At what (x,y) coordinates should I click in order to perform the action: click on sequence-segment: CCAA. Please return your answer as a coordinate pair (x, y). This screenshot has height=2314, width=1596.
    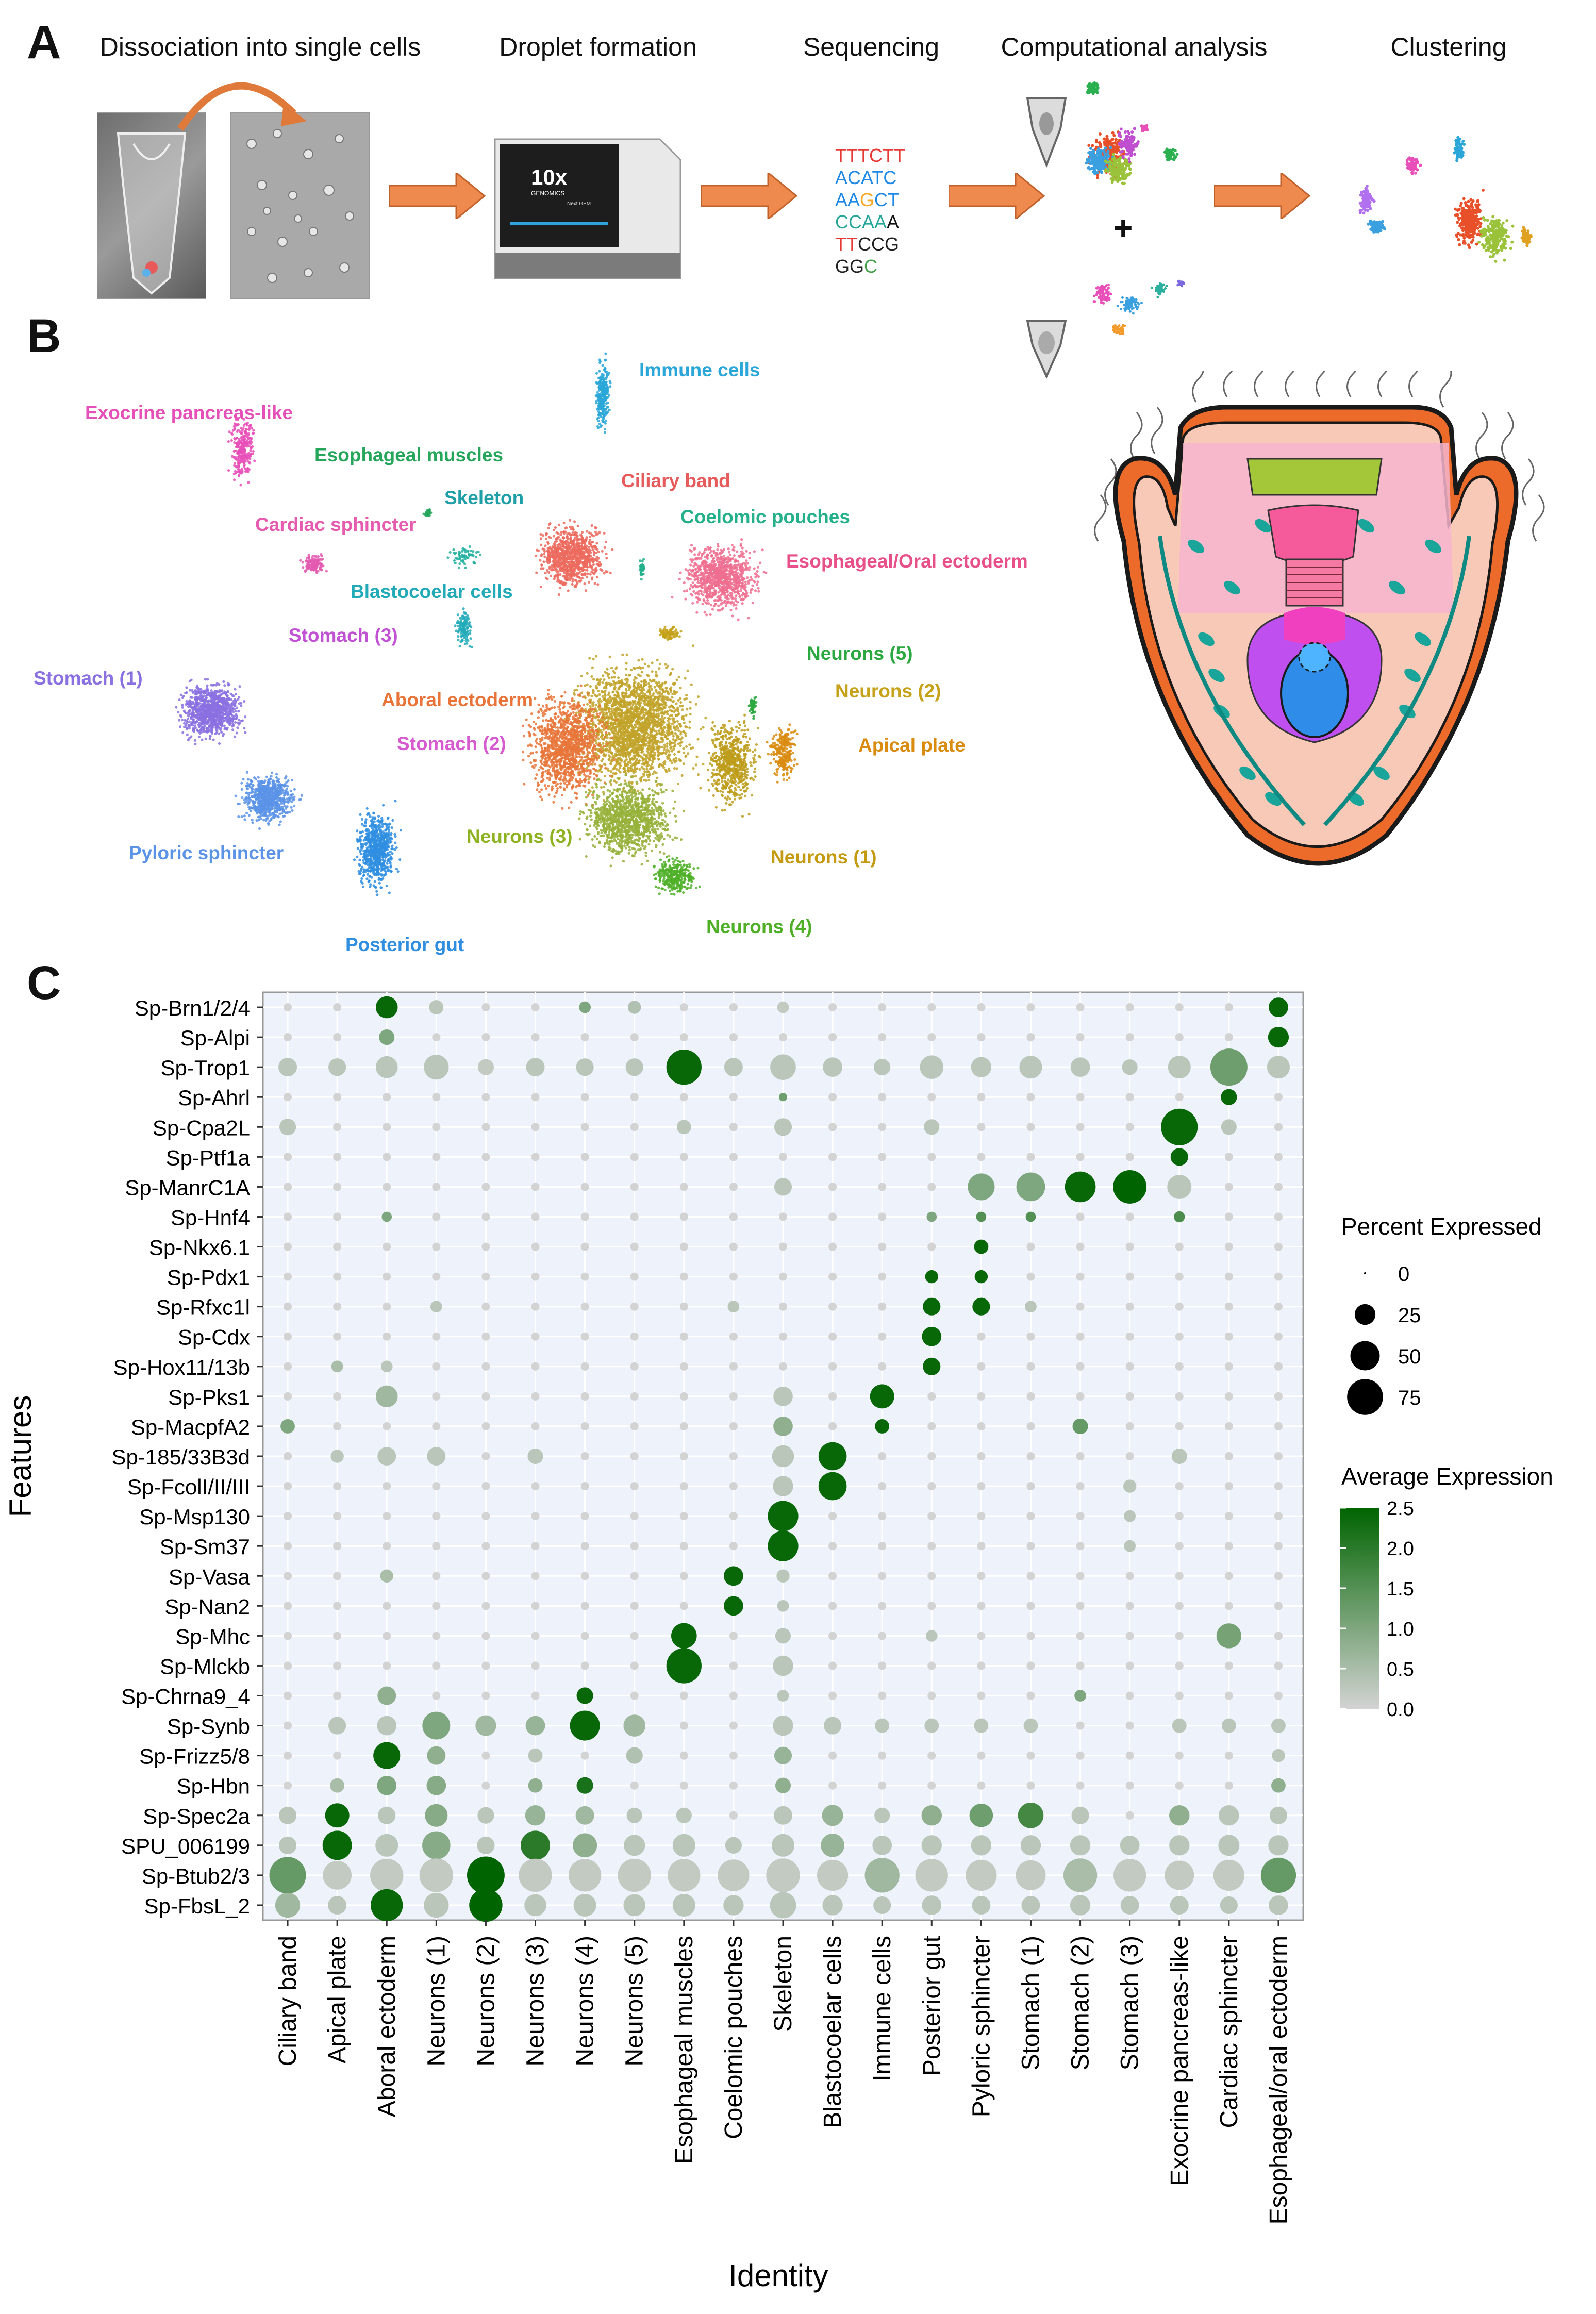
    Looking at the image, I should click on (861, 222).